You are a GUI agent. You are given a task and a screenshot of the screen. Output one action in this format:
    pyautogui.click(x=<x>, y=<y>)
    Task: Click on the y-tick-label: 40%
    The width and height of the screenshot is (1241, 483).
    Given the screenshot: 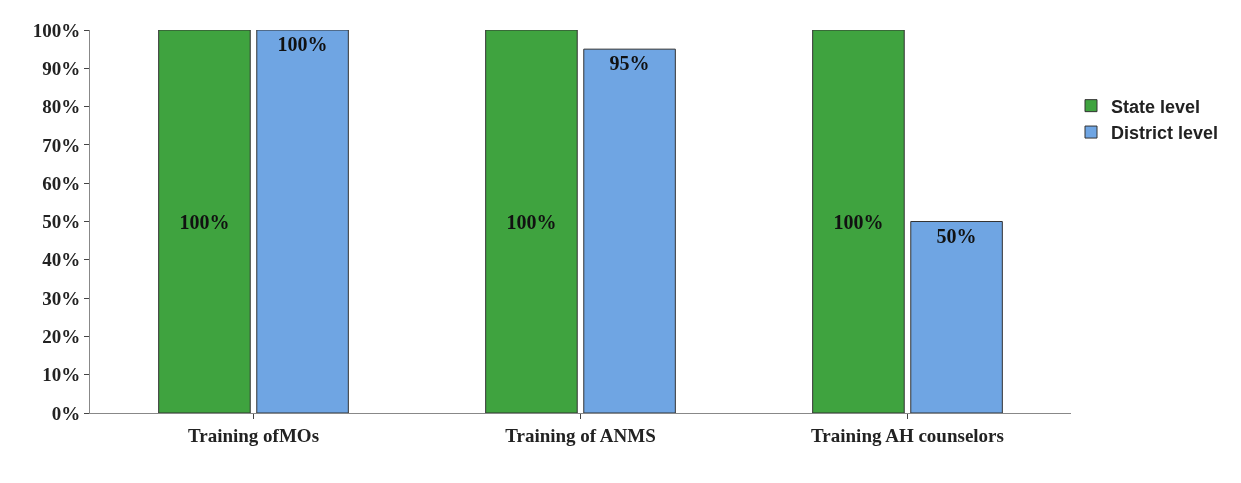 What is the action you would take?
    pyautogui.click(x=61, y=260)
    